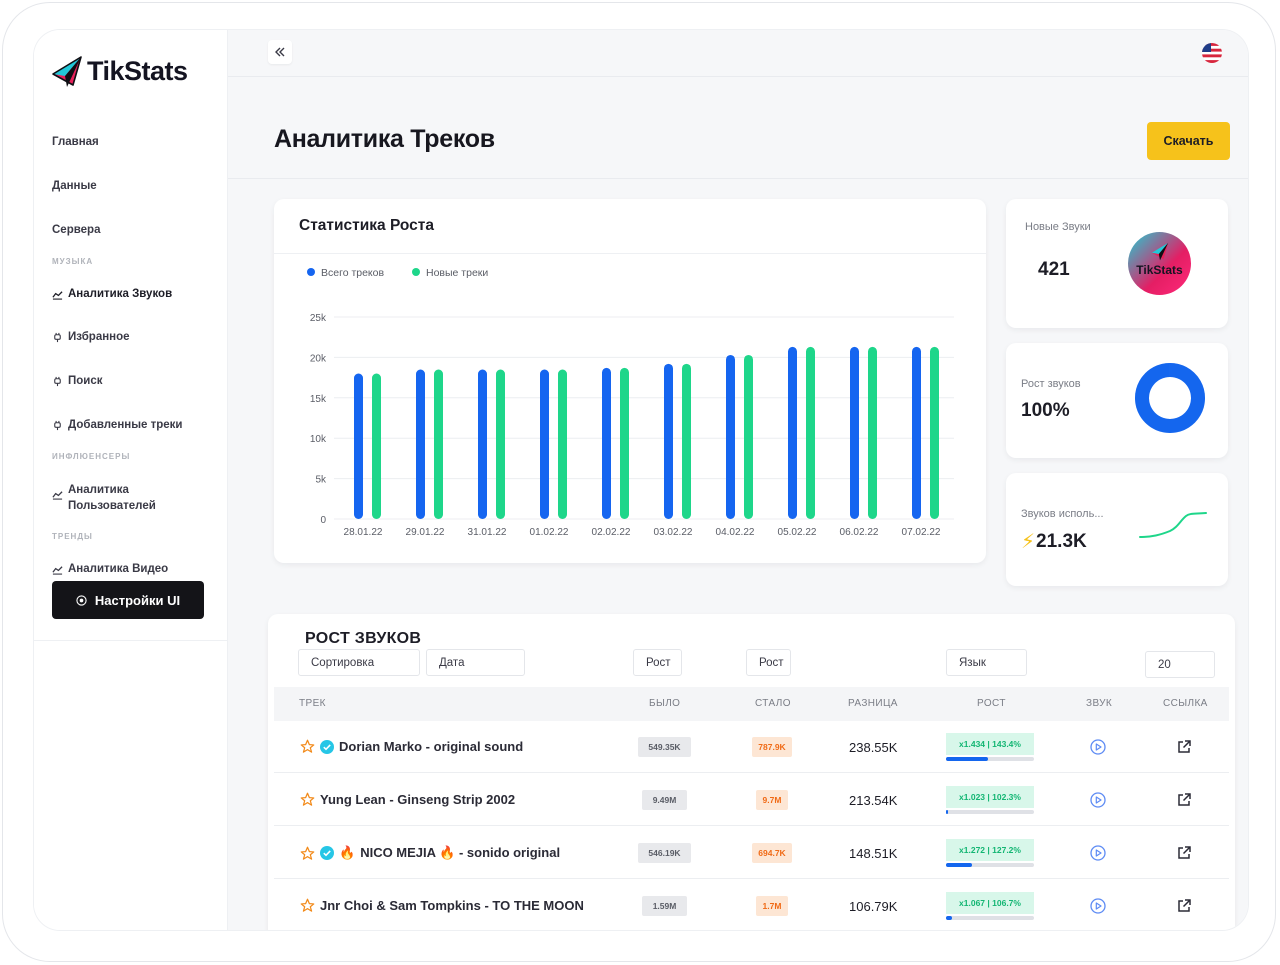  I want to click on new-sounds-value: 421, so click(1054, 269).